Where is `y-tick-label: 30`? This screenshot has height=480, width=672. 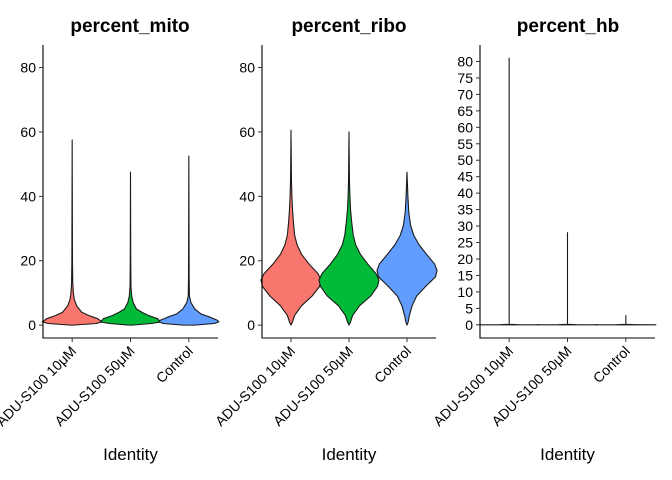
y-tick-label: 30 is located at coordinates (465, 226).